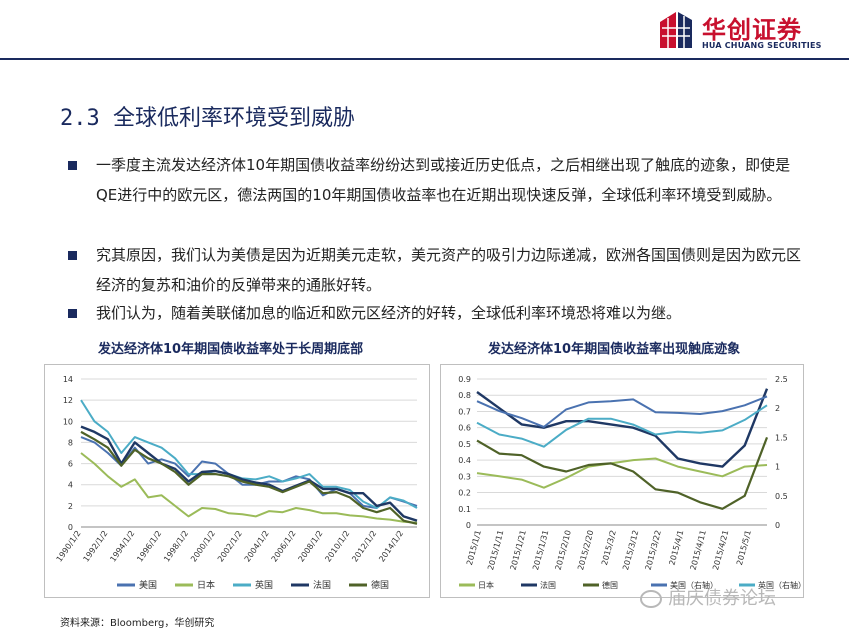 The width and height of the screenshot is (849, 638). I want to click on x-tick-label: 2008/1/2, so click(311, 546).